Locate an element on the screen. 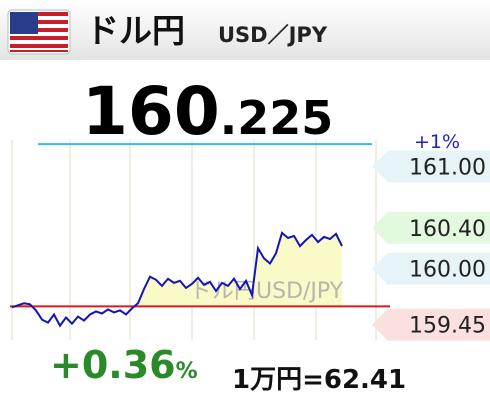 The width and height of the screenshot is (490, 405). title: ドル円 is located at coordinates (135, 30).